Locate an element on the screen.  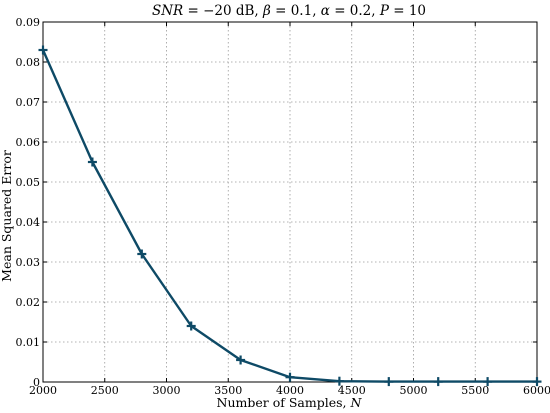
y-tick-label: 0.06 is located at coordinates (28, 142).